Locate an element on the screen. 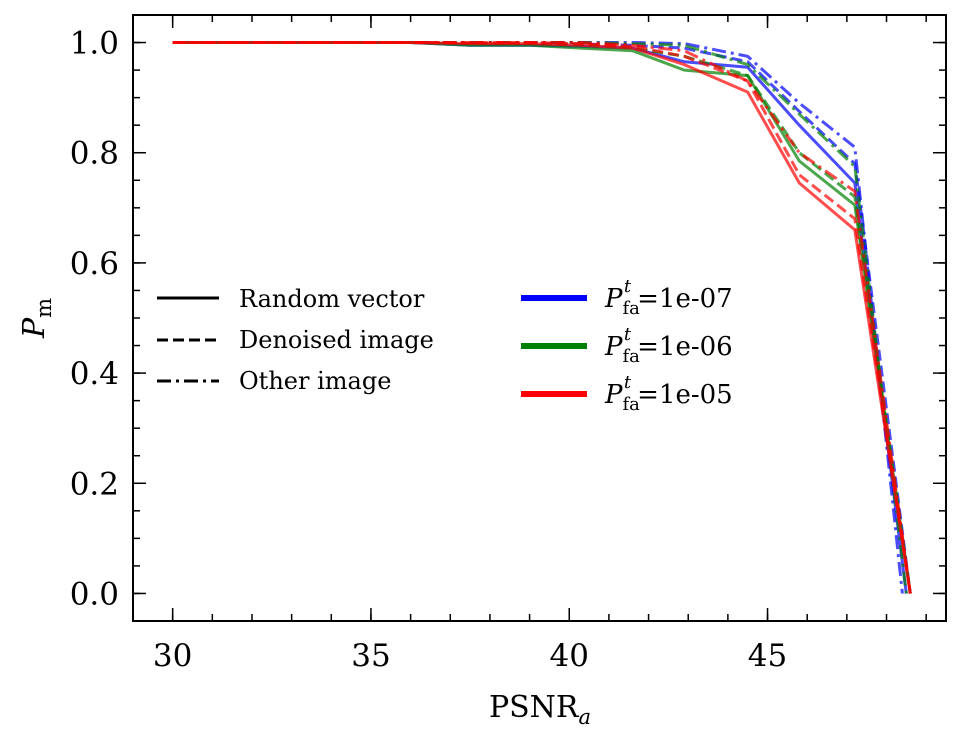 This screenshot has height=737, width=961. legend-label-denoised-image: Denoised image is located at coordinates (336, 340).